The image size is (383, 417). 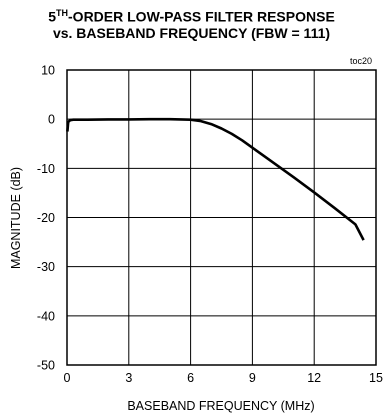 What do you see at coordinates (376, 378) in the screenshot?
I see `x-tick-label: 15` at bounding box center [376, 378].